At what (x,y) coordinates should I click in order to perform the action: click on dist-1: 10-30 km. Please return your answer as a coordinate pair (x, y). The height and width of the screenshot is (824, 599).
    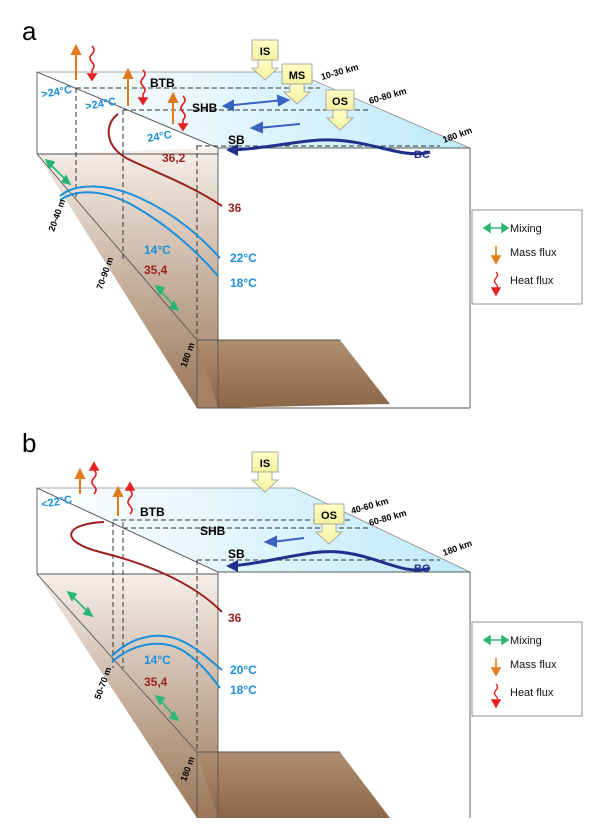
    Looking at the image, I should click on (340, 72).